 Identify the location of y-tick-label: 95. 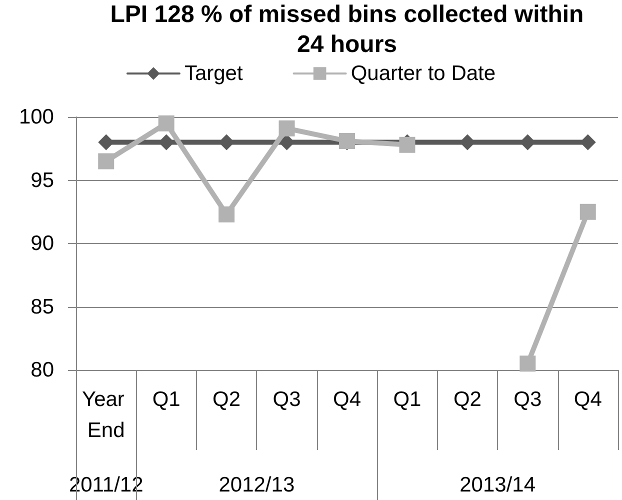
(42, 180).